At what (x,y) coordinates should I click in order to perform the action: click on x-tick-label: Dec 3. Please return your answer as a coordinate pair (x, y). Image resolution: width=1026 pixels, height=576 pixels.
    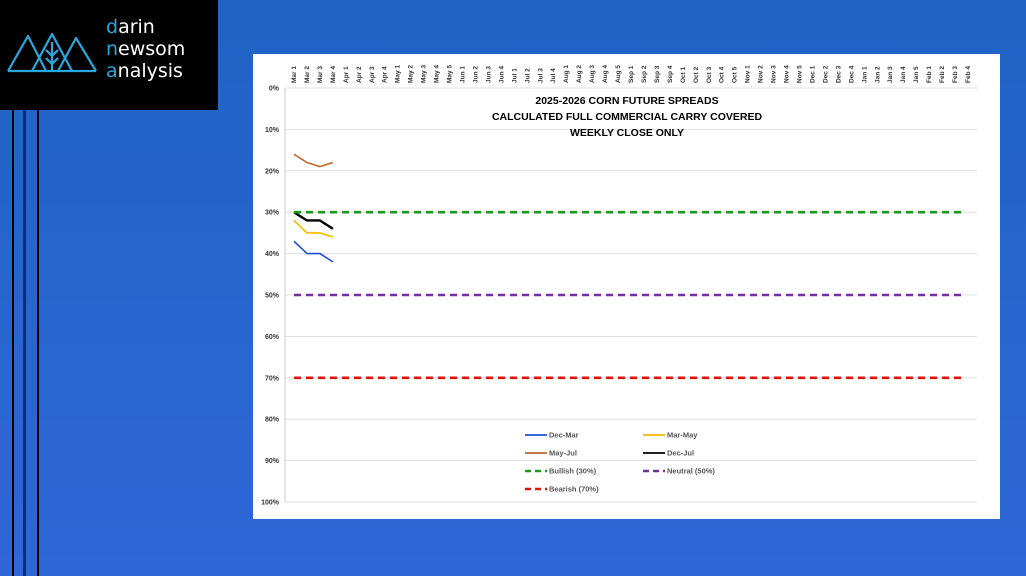
    Looking at the image, I should click on (838, 74).